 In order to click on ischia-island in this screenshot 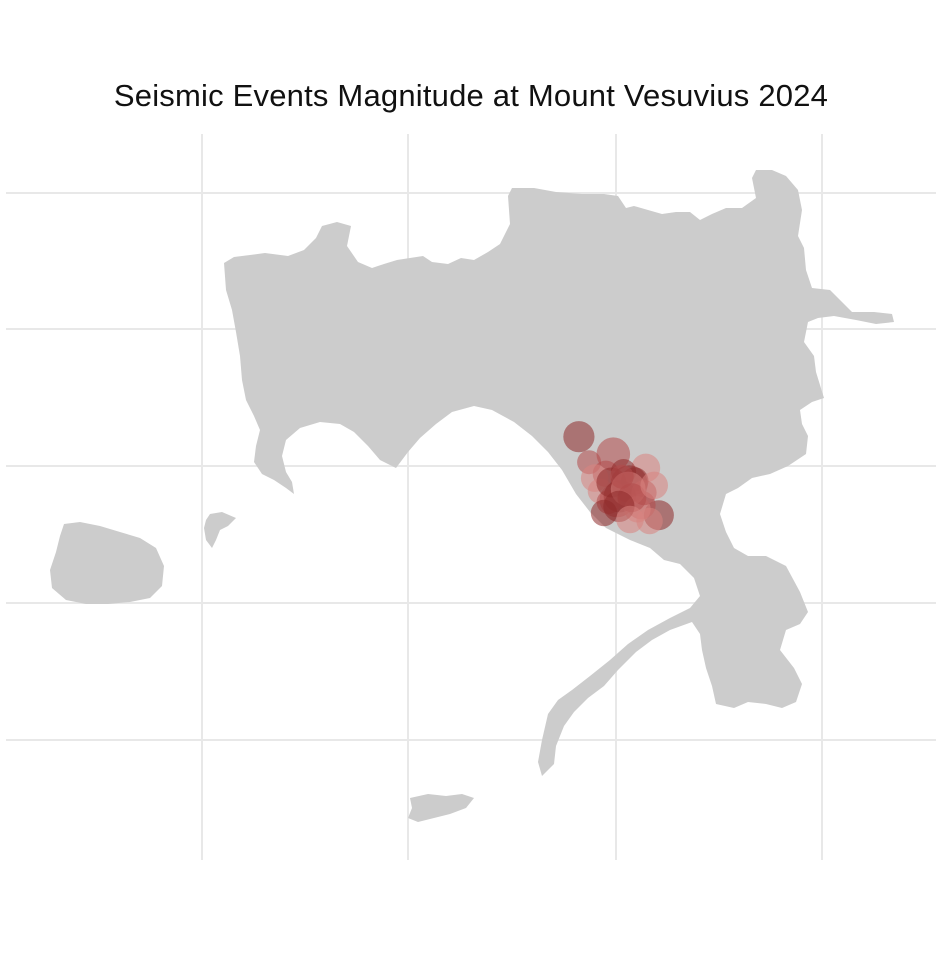, I will do `click(107, 563)`.